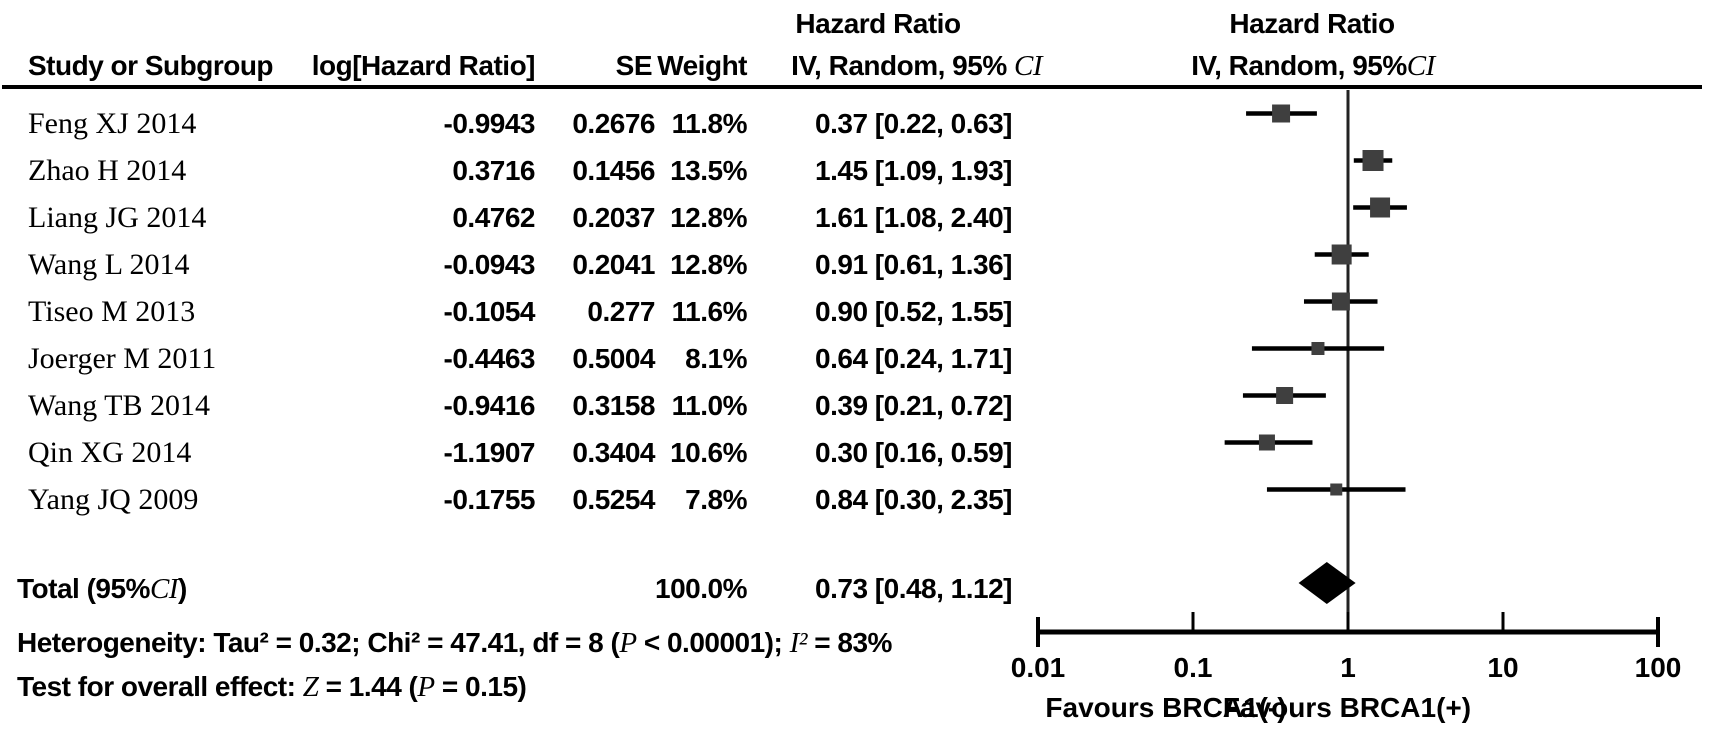 The width and height of the screenshot is (1713, 742). Describe the element at coordinates (368, 686) in the screenshot. I see `text-segment: = 1.44 (` at that location.